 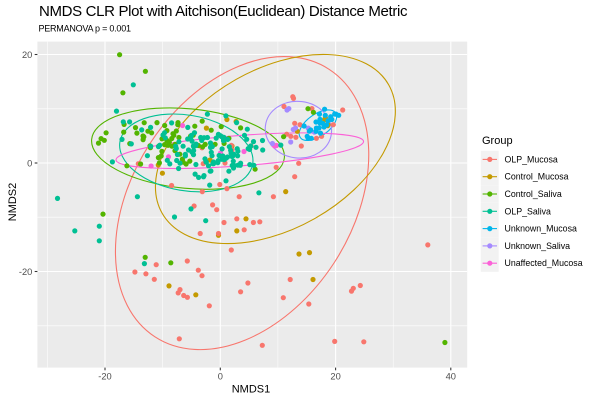 What do you see at coordinates (251, 390) in the screenshot?
I see `svg-text: NMDS1` at bounding box center [251, 390].